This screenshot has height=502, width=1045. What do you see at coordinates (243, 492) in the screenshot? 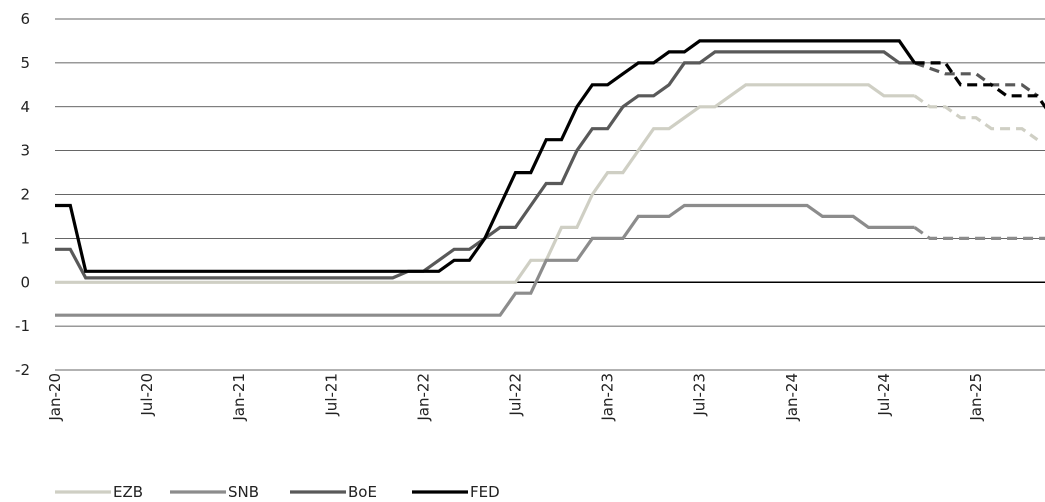
I see `legend-label-snb: SNB` at bounding box center [243, 492].